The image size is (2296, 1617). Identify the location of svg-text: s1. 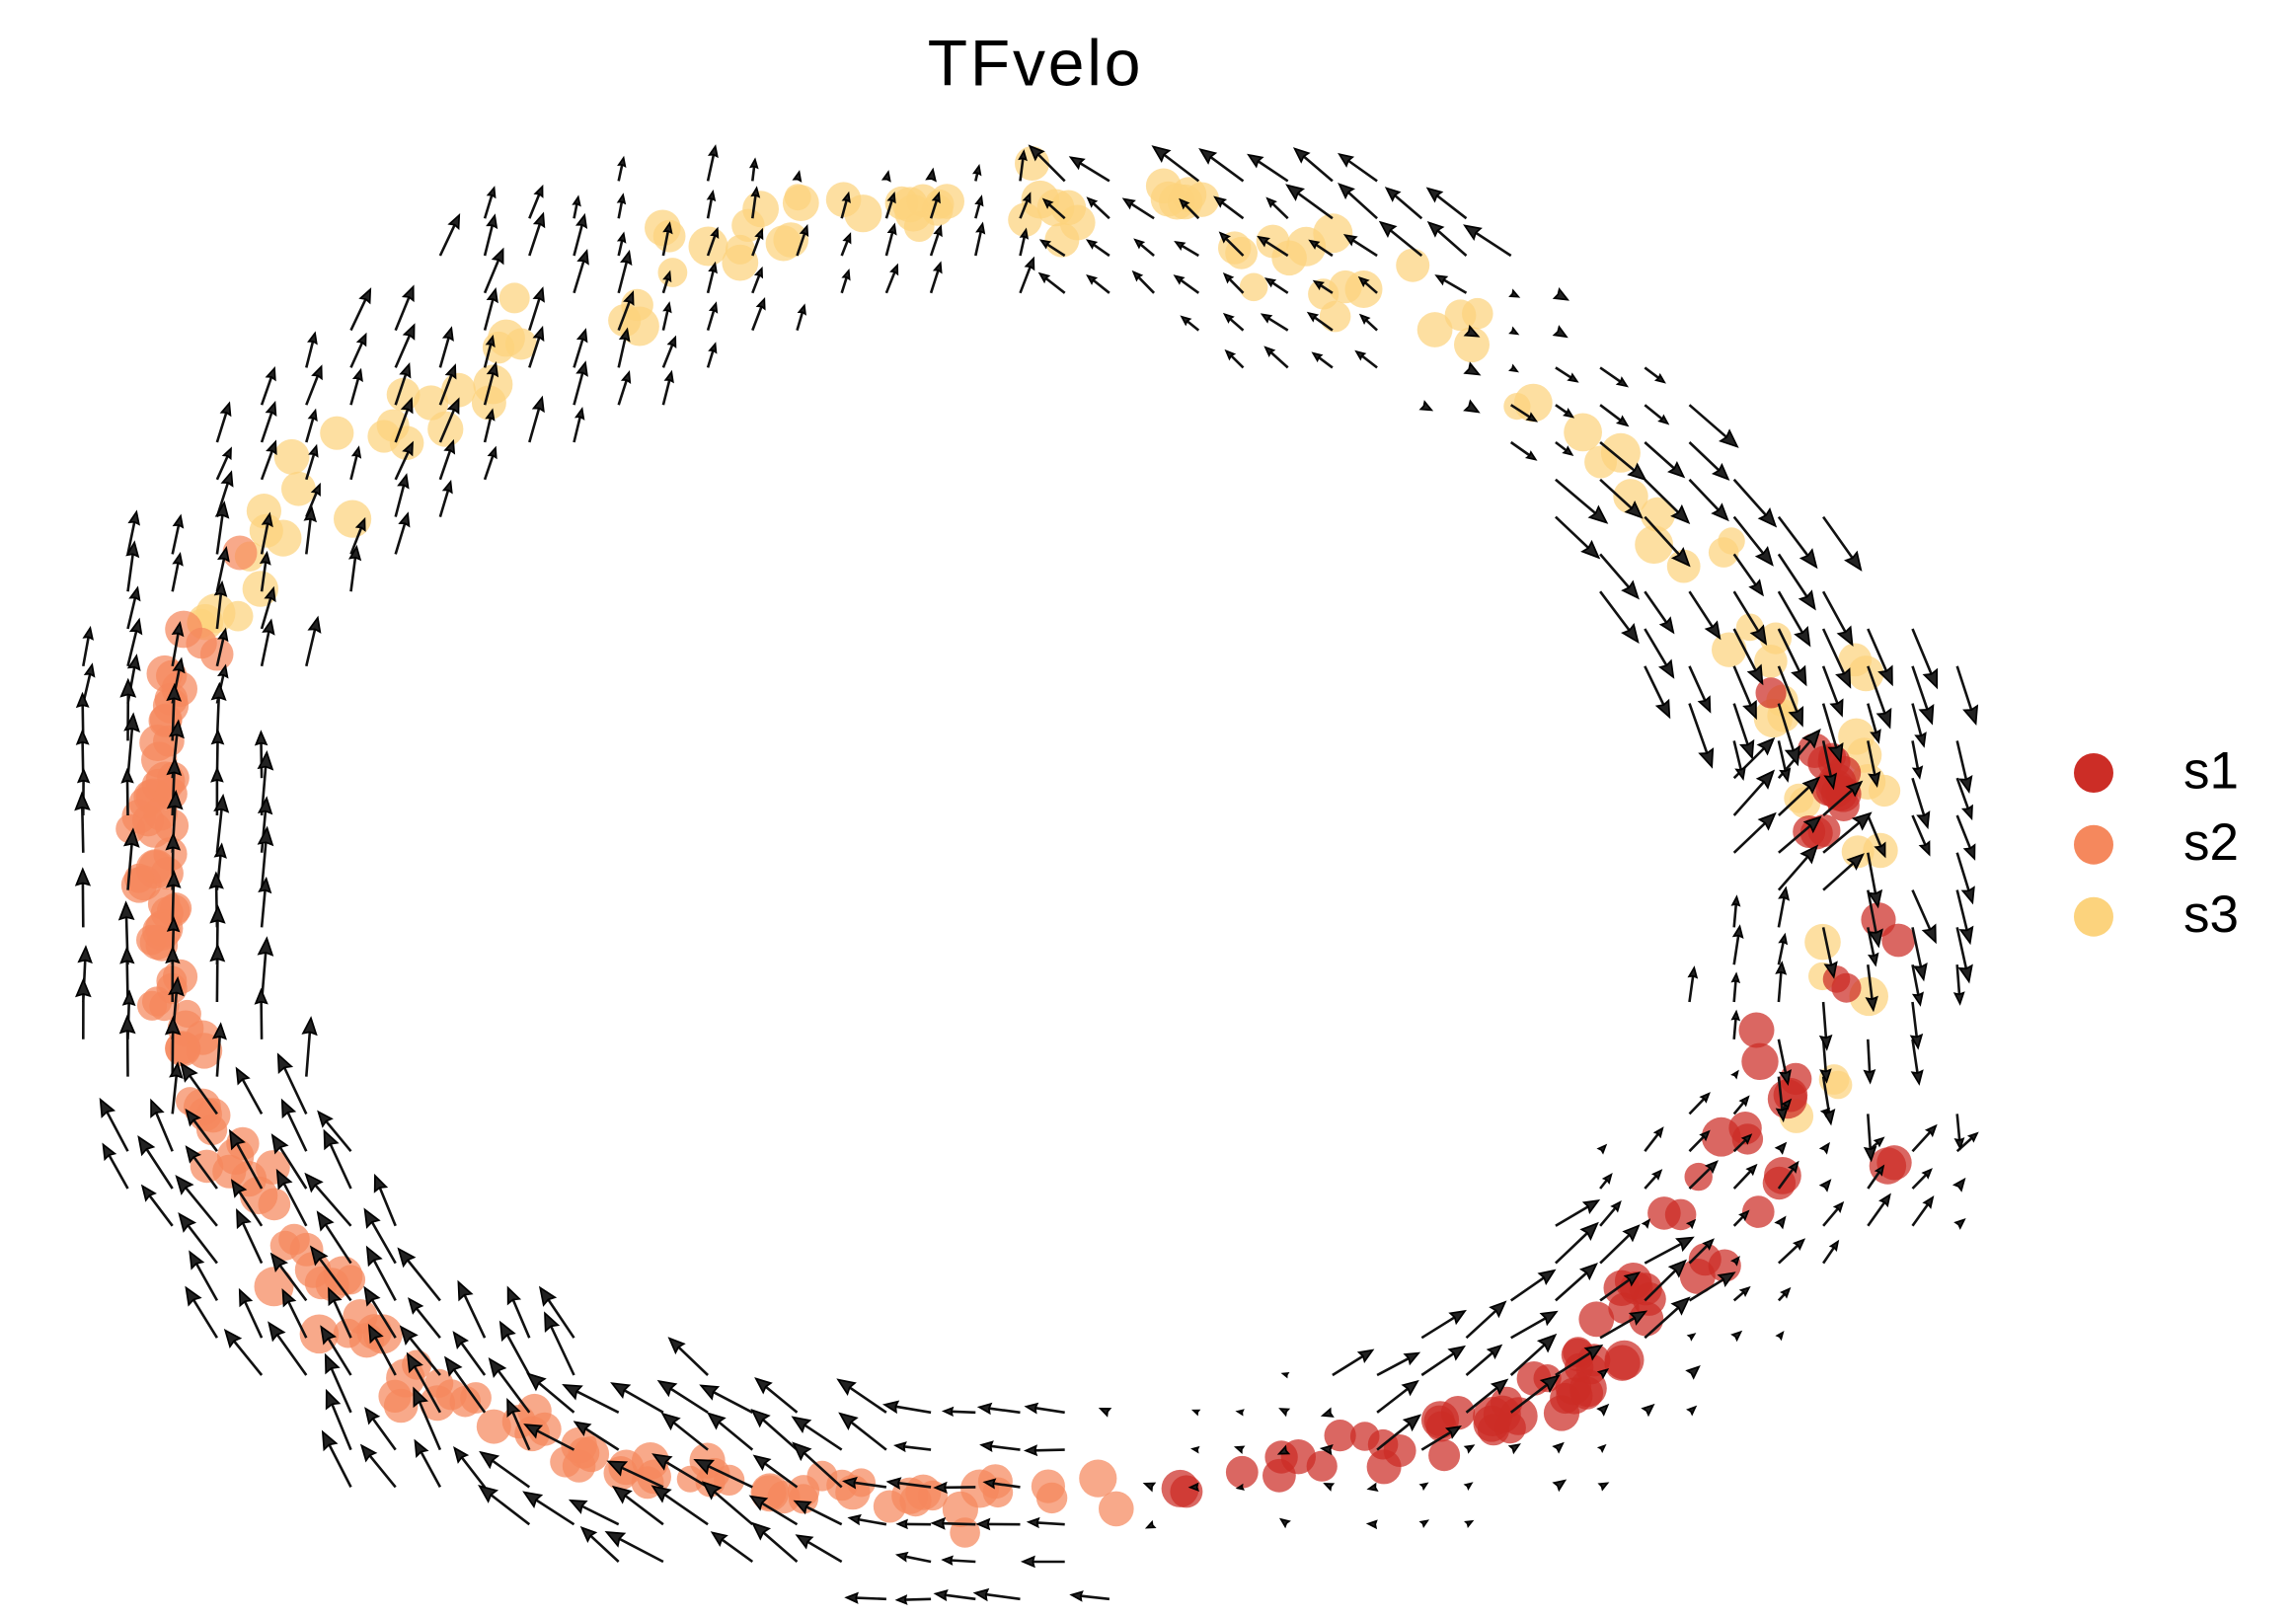
(2211, 771).